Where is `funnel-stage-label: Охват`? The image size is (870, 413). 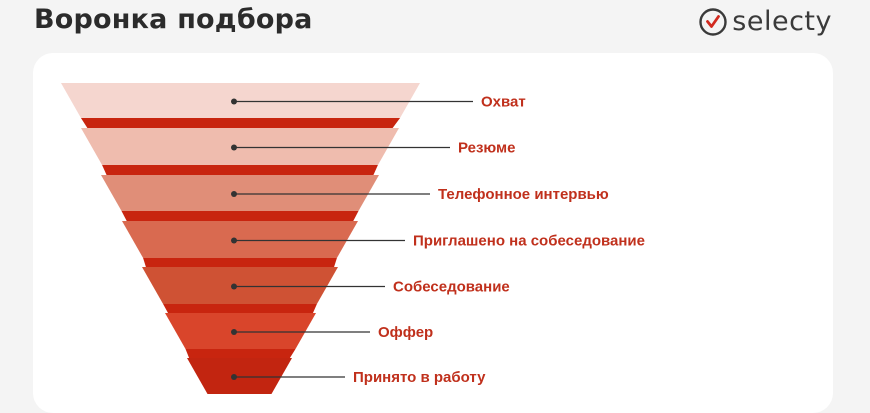 funnel-stage-label: Охват is located at coordinates (503, 102).